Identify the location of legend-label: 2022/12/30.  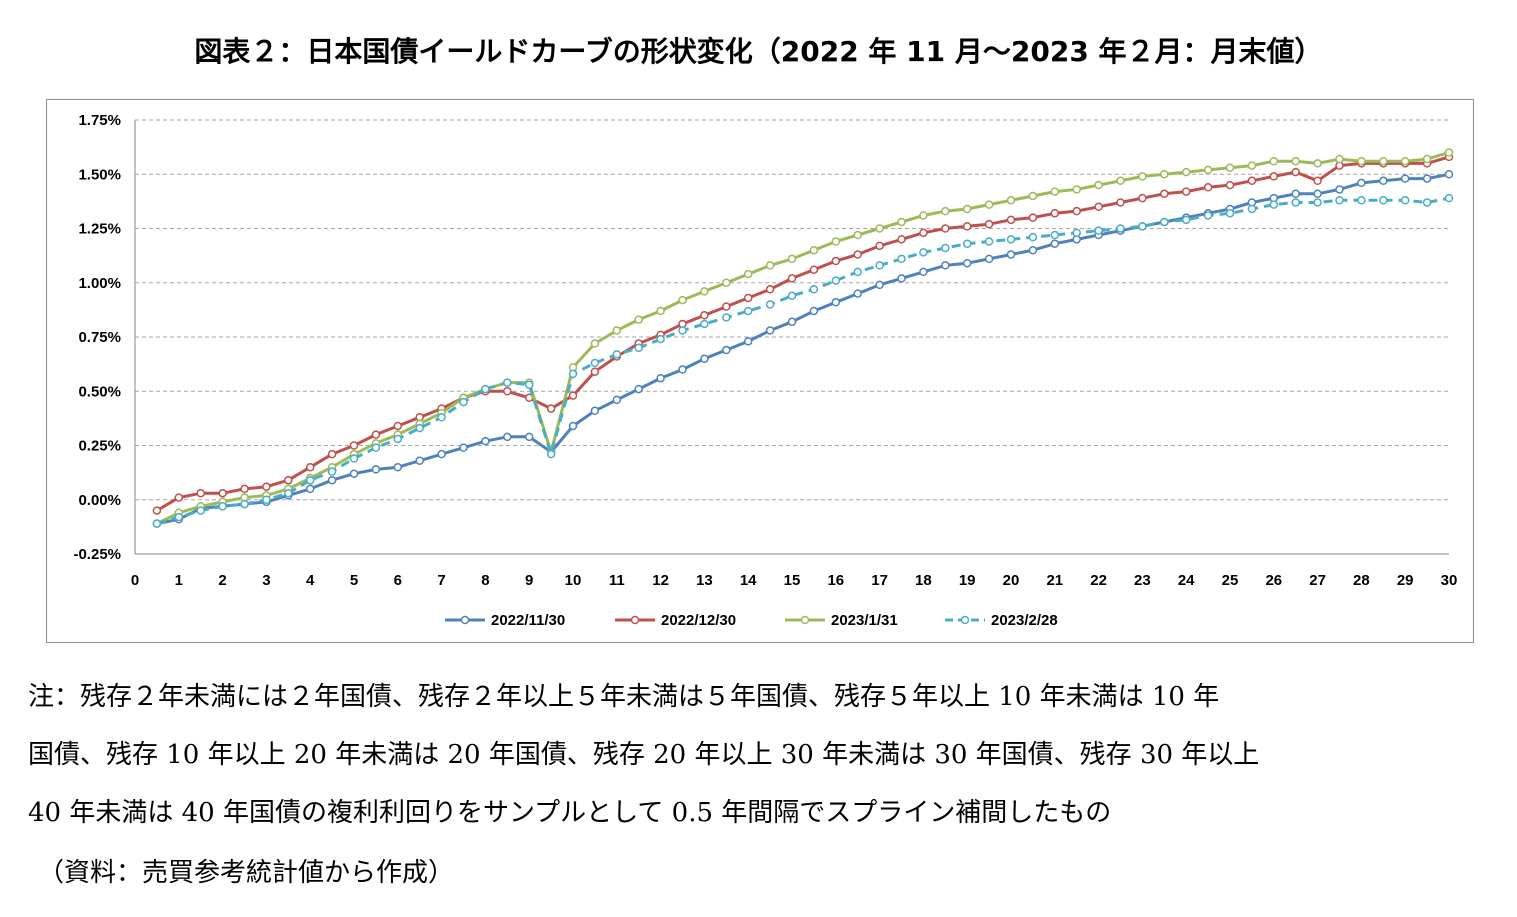
(698, 620).